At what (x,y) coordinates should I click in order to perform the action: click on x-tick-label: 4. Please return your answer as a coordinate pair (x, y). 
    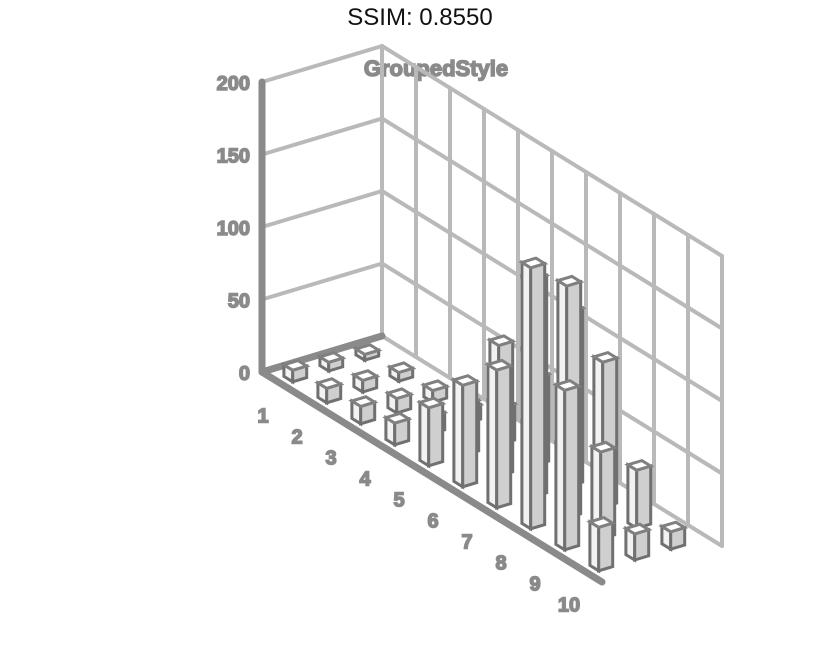
    Looking at the image, I should click on (365, 480).